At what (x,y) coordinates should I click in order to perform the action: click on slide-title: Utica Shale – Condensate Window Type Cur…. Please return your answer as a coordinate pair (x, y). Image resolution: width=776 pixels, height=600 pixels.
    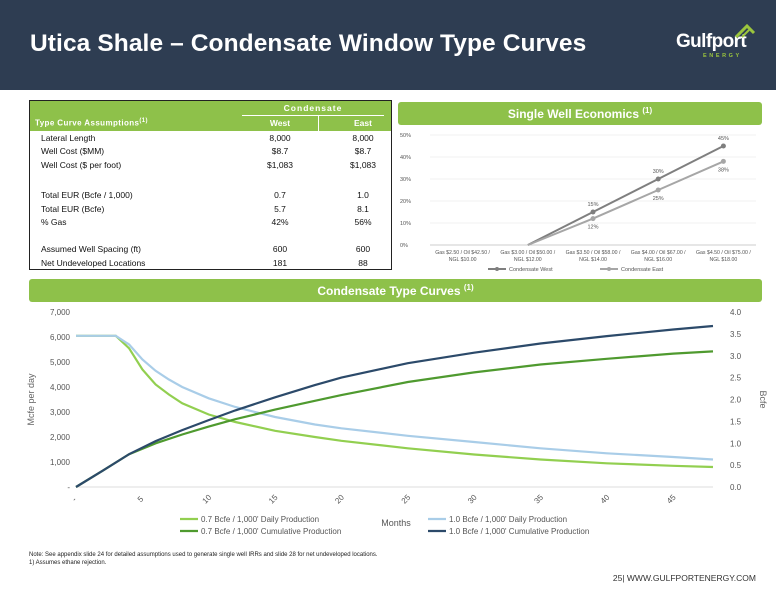
    Looking at the image, I should click on (308, 43).